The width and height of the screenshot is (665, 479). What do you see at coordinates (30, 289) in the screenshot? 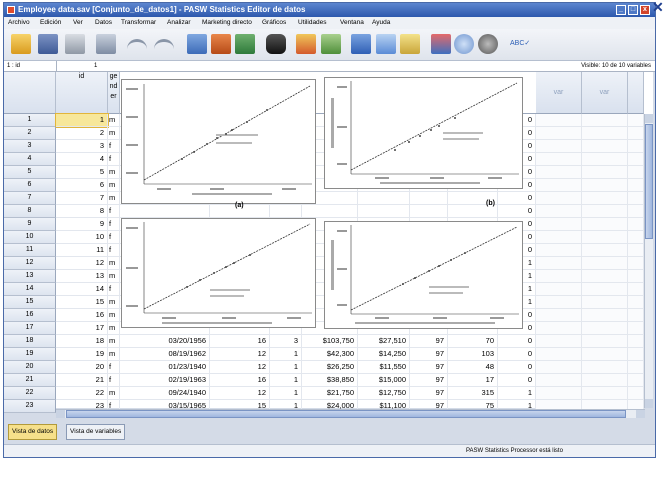
I see `row-header: 14` at bounding box center [30, 289].